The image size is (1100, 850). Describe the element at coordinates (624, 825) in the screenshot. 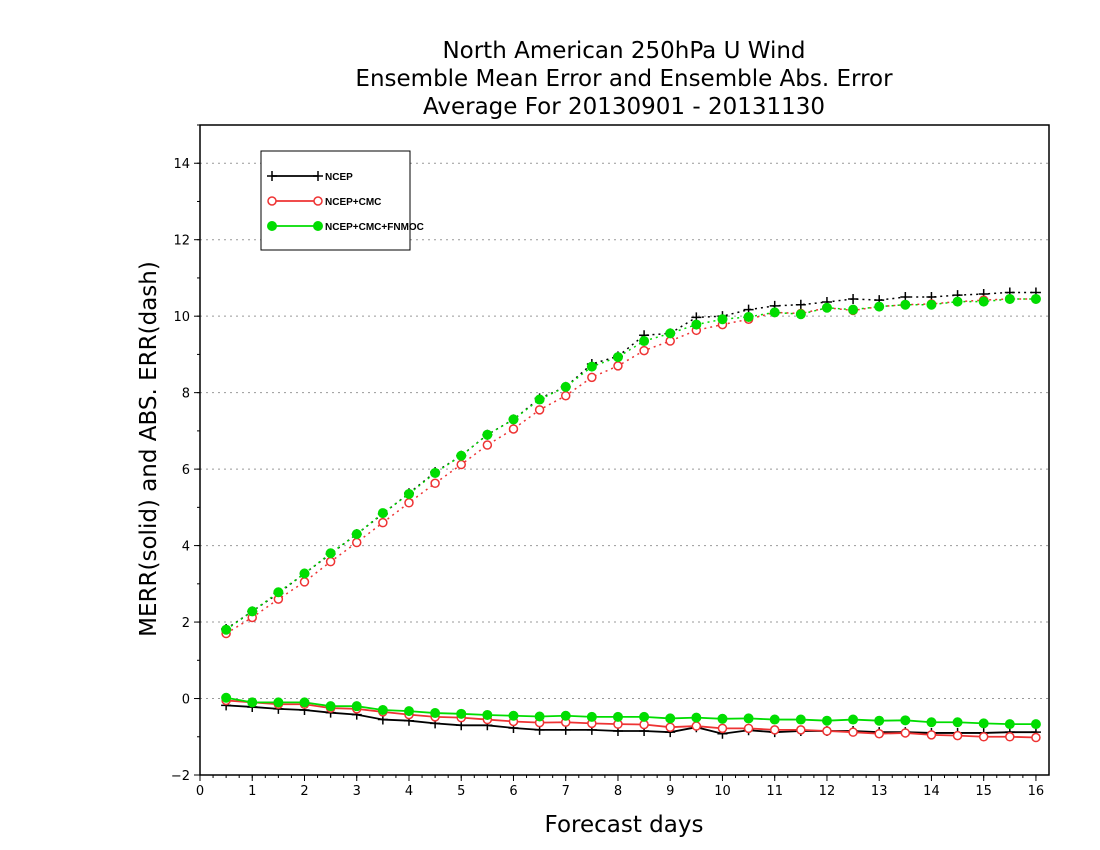

I see `x-axis-label: Forecast days` at that location.